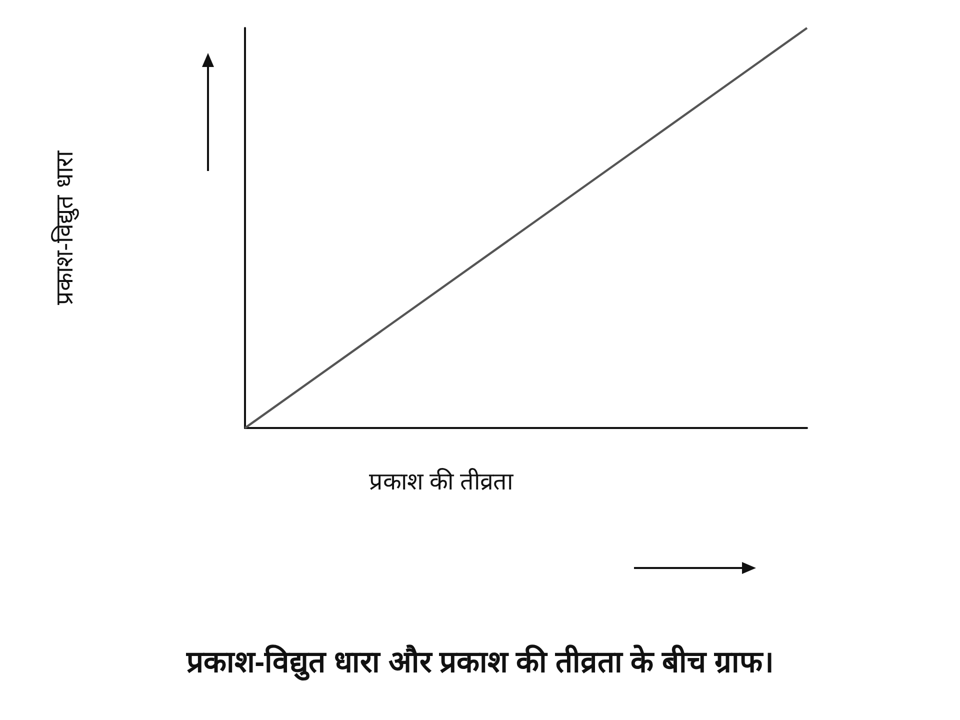  Describe the element at coordinates (441, 482) in the screenshot. I see `x-axis-title: प्रकाश की तीव्रता` at that location.